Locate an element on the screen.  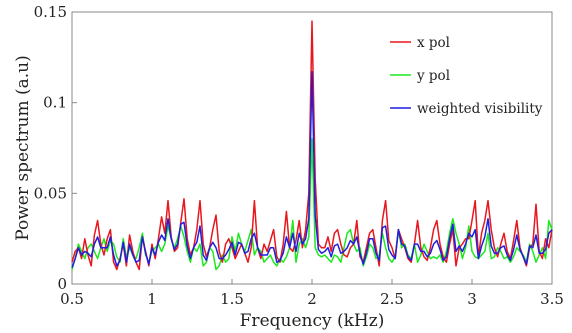
x-tick-label: 2 is located at coordinates (312, 299).